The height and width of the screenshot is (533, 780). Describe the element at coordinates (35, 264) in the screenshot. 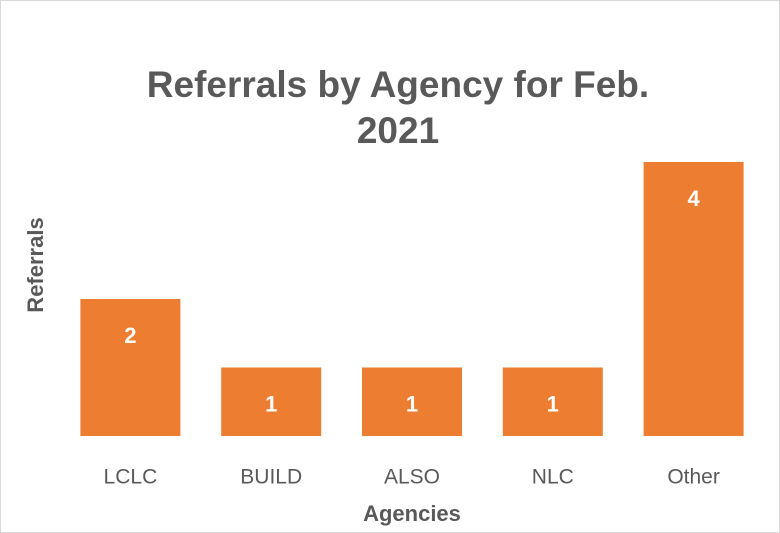

I see `y-axis-label: Referrals` at that location.